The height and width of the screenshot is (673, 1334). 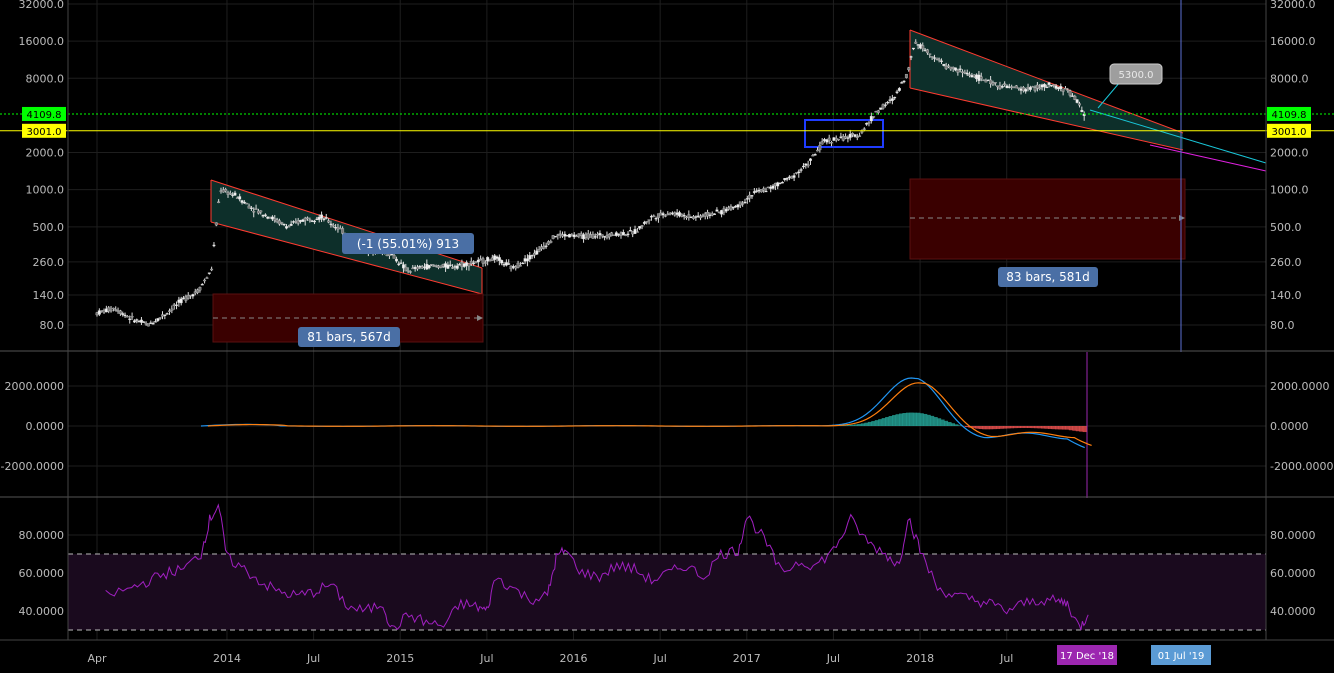 What do you see at coordinates (44, 132) in the screenshot?
I see `level-tag-left: 3001.0` at bounding box center [44, 132].